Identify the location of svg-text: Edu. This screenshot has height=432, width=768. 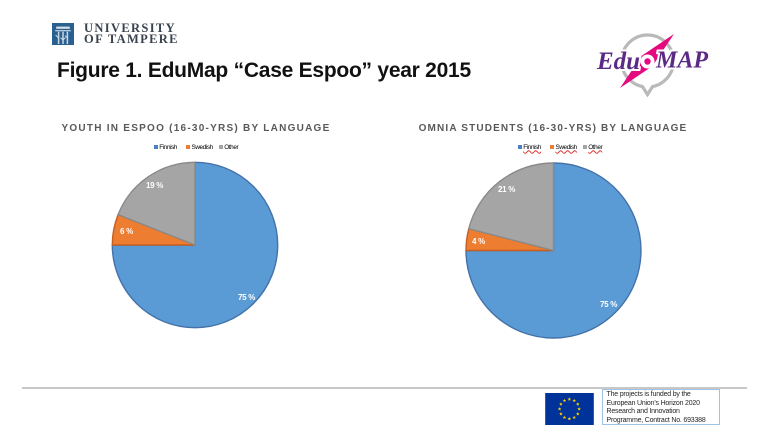
(618, 61).